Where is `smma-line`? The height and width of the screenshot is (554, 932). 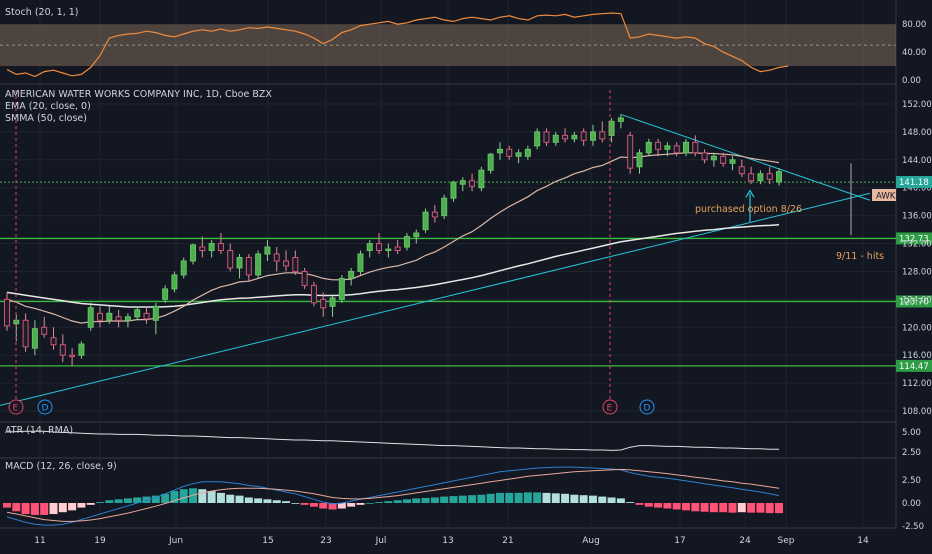
smma-line is located at coordinates (393, 265).